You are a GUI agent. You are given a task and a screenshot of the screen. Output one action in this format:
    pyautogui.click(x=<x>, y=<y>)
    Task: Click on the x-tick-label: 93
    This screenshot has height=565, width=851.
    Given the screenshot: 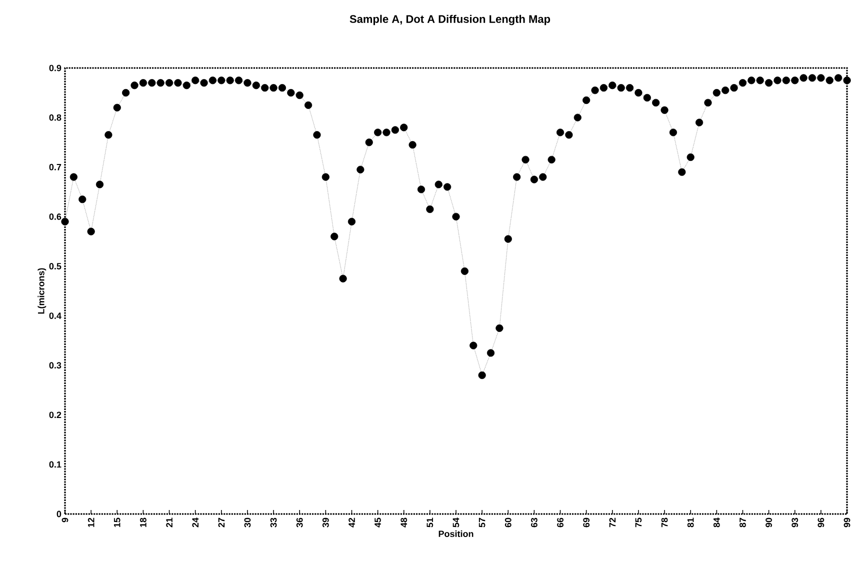 What is the action you would take?
    pyautogui.click(x=795, y=523)
    